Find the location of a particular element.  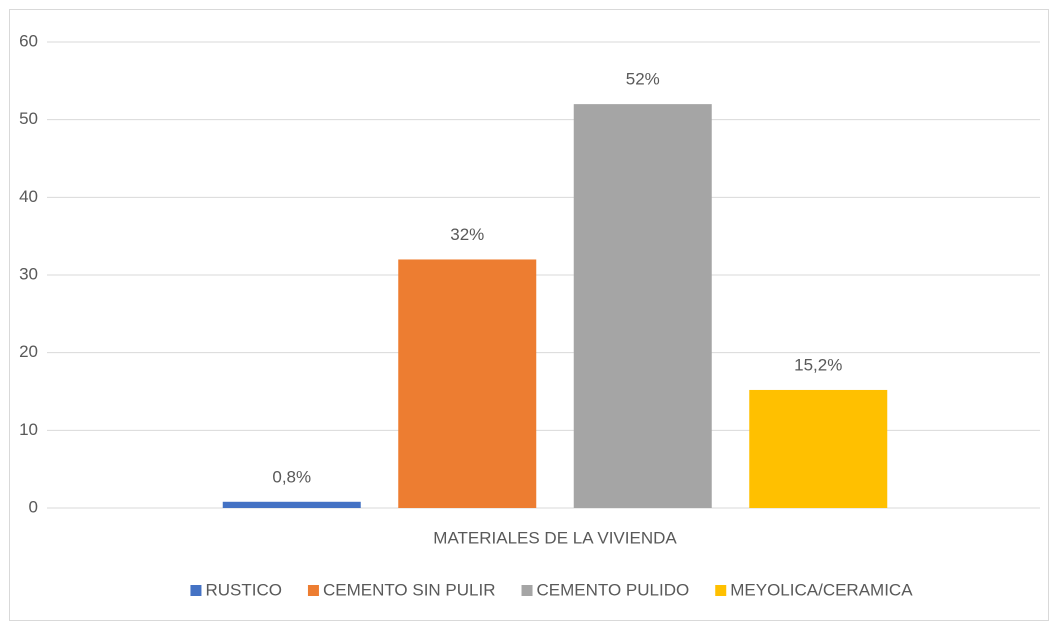

y-tick-label: 20 is located at coordinates (28, 351).